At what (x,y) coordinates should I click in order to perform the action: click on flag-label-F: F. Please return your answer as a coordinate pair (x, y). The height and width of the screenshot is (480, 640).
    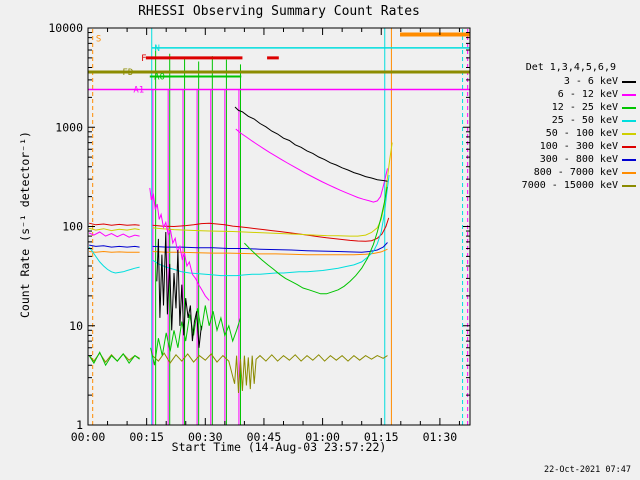
    Looking at the image, I should click on (143, 59).